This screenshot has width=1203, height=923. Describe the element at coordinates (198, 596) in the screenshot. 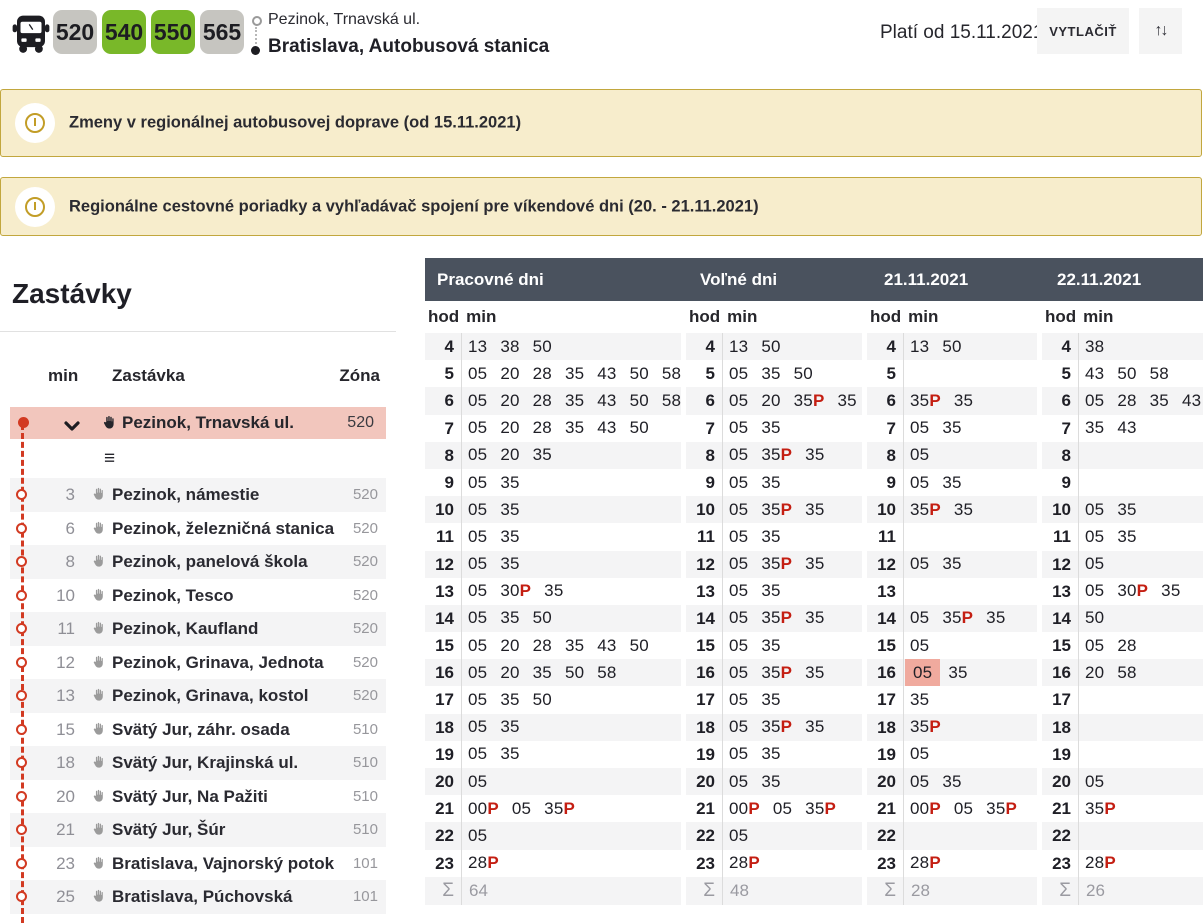

I see `stop-row: 10 Pezinok, Tesco 520` at that location.